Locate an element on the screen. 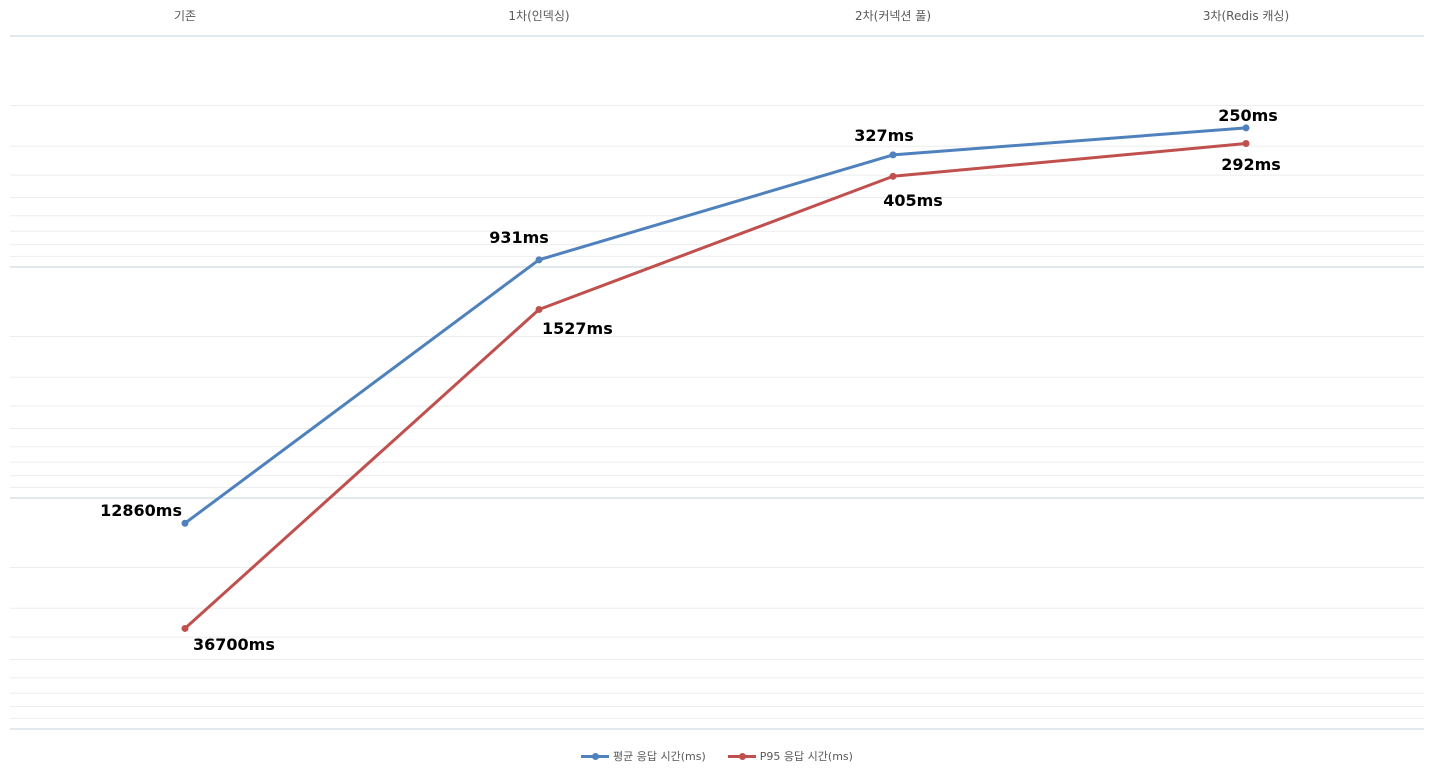 The width and height of the screenshot is (1434, 773). avg-label-1: 931ms is located at coordinates (519, 237).